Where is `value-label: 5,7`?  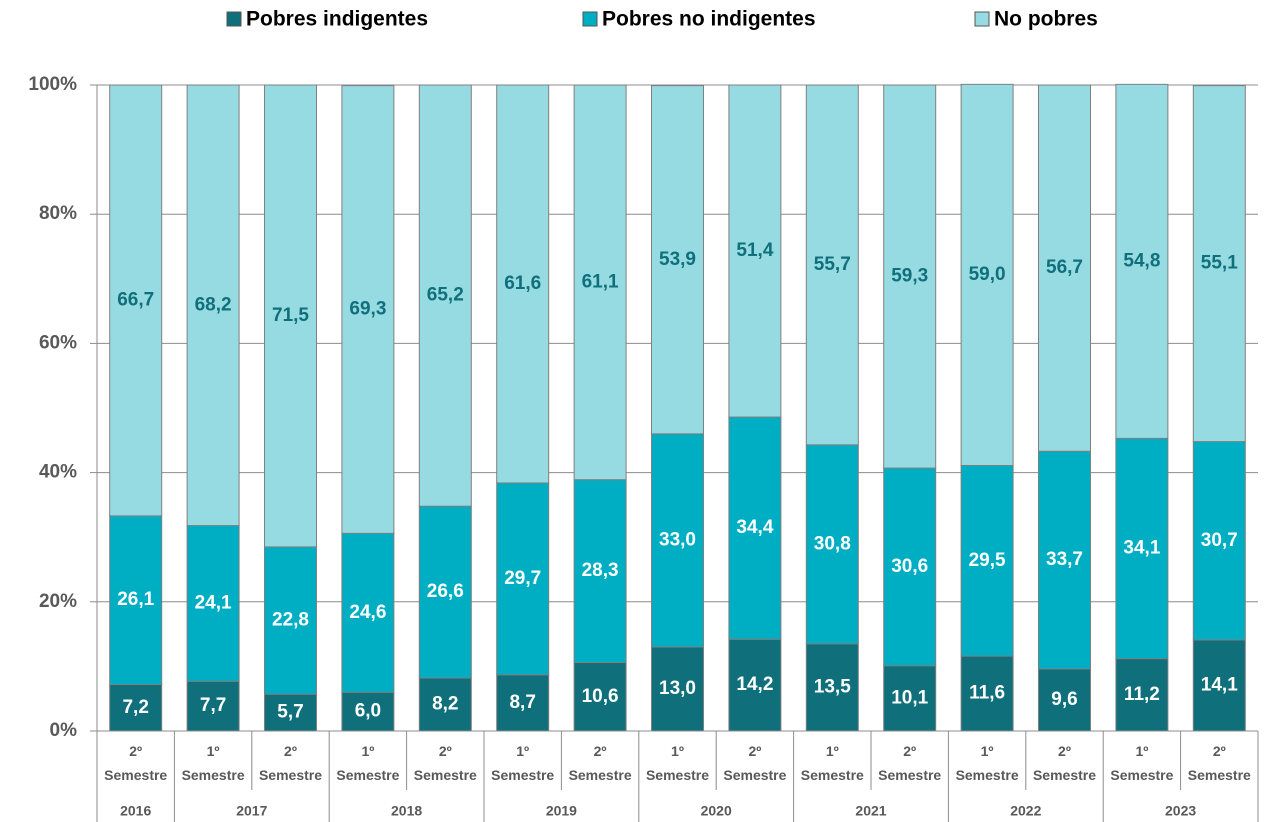
value-label: 5,7 is located at coordinates (290, 712).